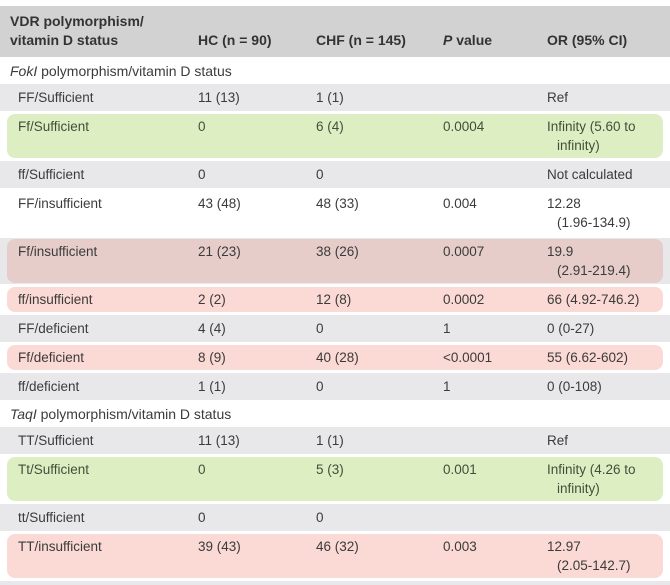 This screenshot has width=670, height=585. I want to click on column-header-p-rest: value, so click(472, 40).